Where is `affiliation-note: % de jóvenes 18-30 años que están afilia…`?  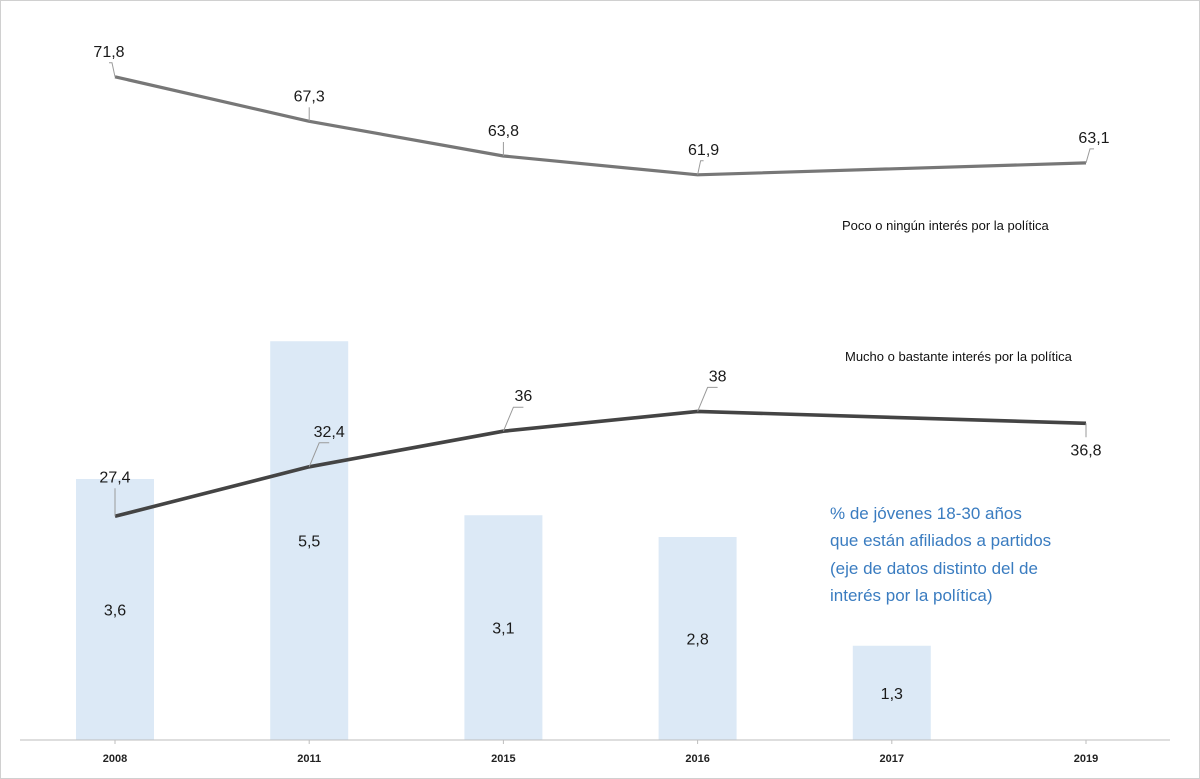 affiliation-note: % de jóvenes 18-30 años que están afilia… is located at coordinates (940, 554).